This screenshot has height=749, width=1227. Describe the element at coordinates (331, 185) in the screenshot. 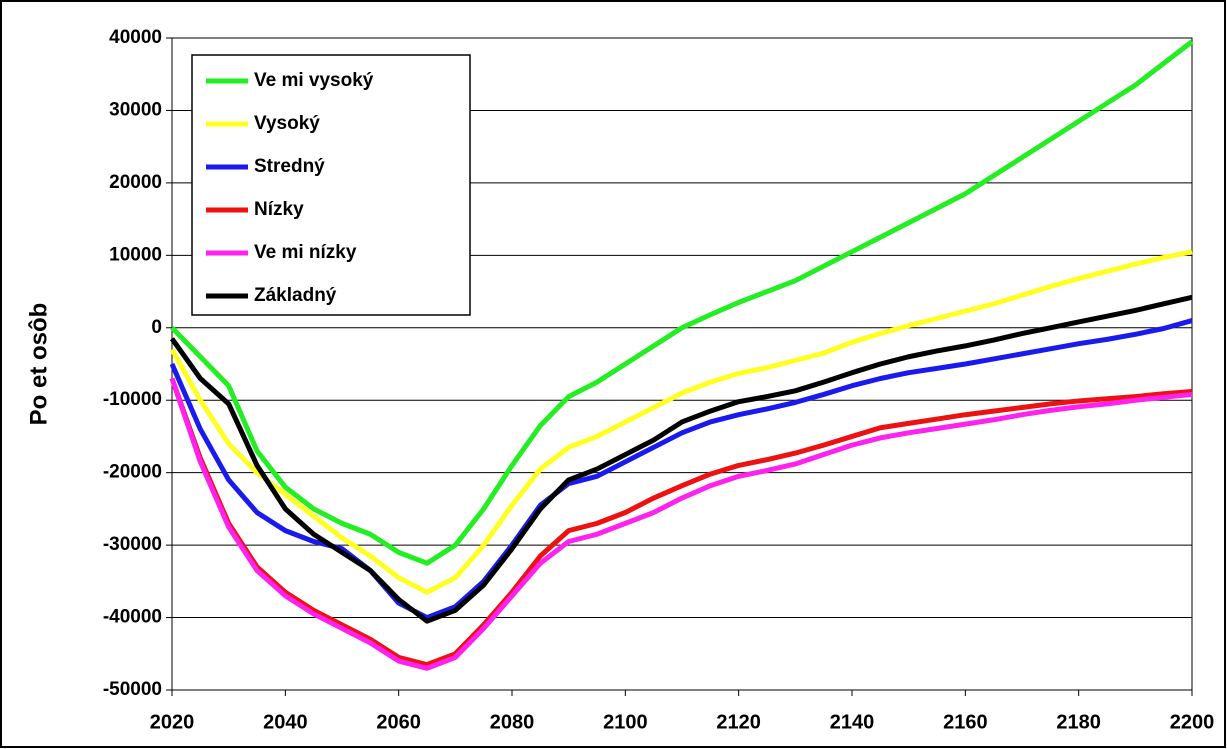

I see `legend-box` at that location.